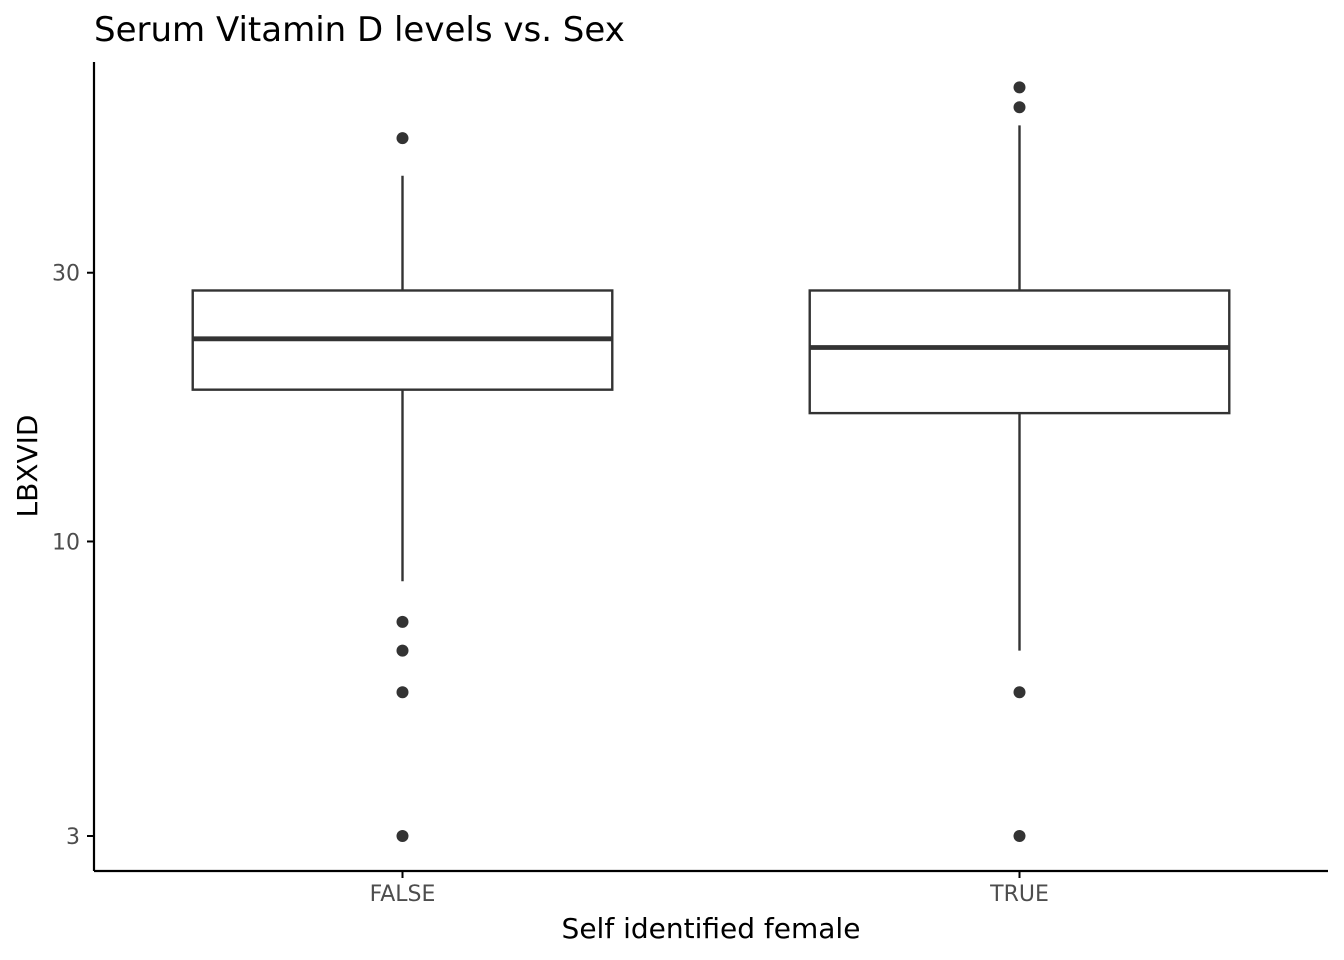 This screenshot has height=960, width=1344. Describe the element at coordinates (27, 466) in the screenshot. I see `y-axis-title: LBXVID` at that location.